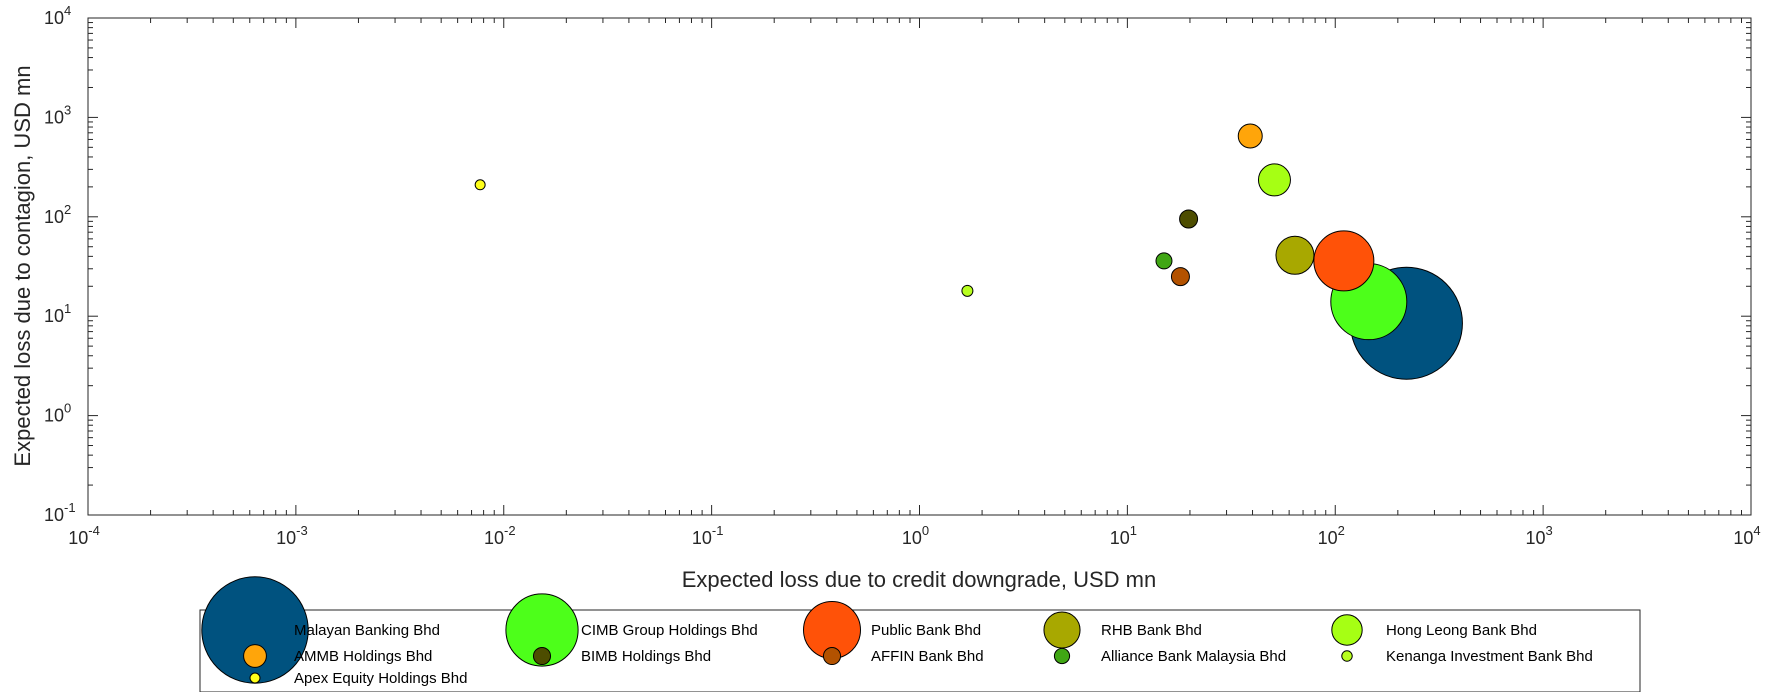  What do you see at coordinates (60, 264) in the screenshot?
I see `y-tick-labels: 10⁻¹ 10⁰ 10¹ 10² 10³ 10⁴` at bounding box center [60, 264].